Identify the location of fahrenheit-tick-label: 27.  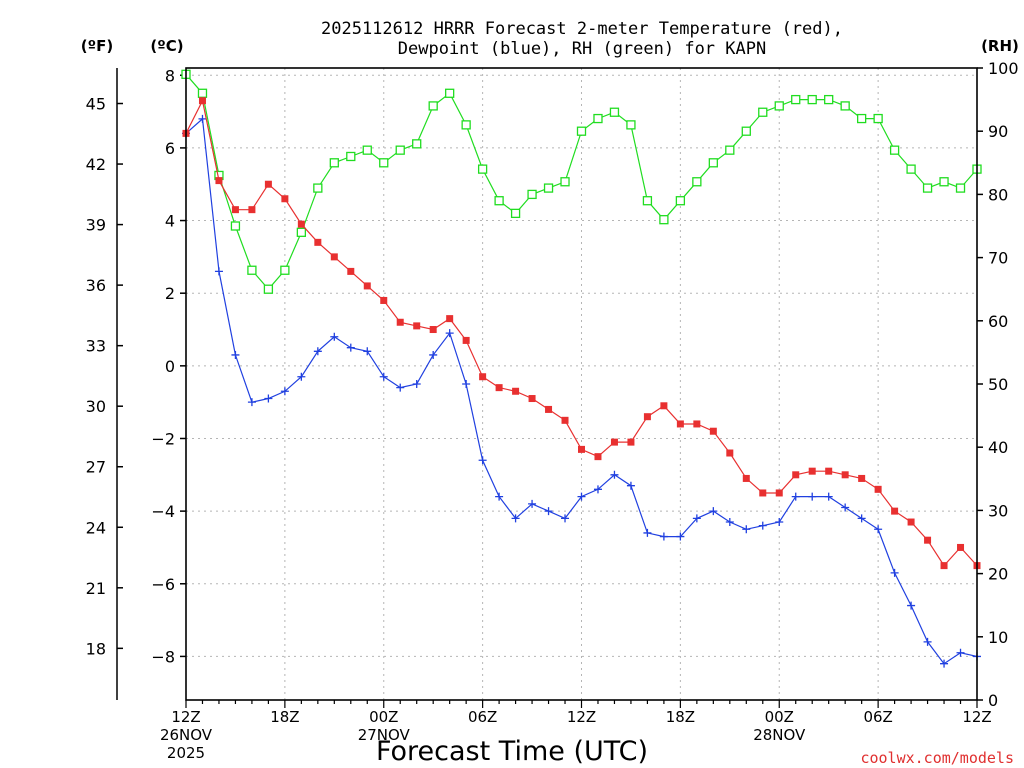
(96, 467).